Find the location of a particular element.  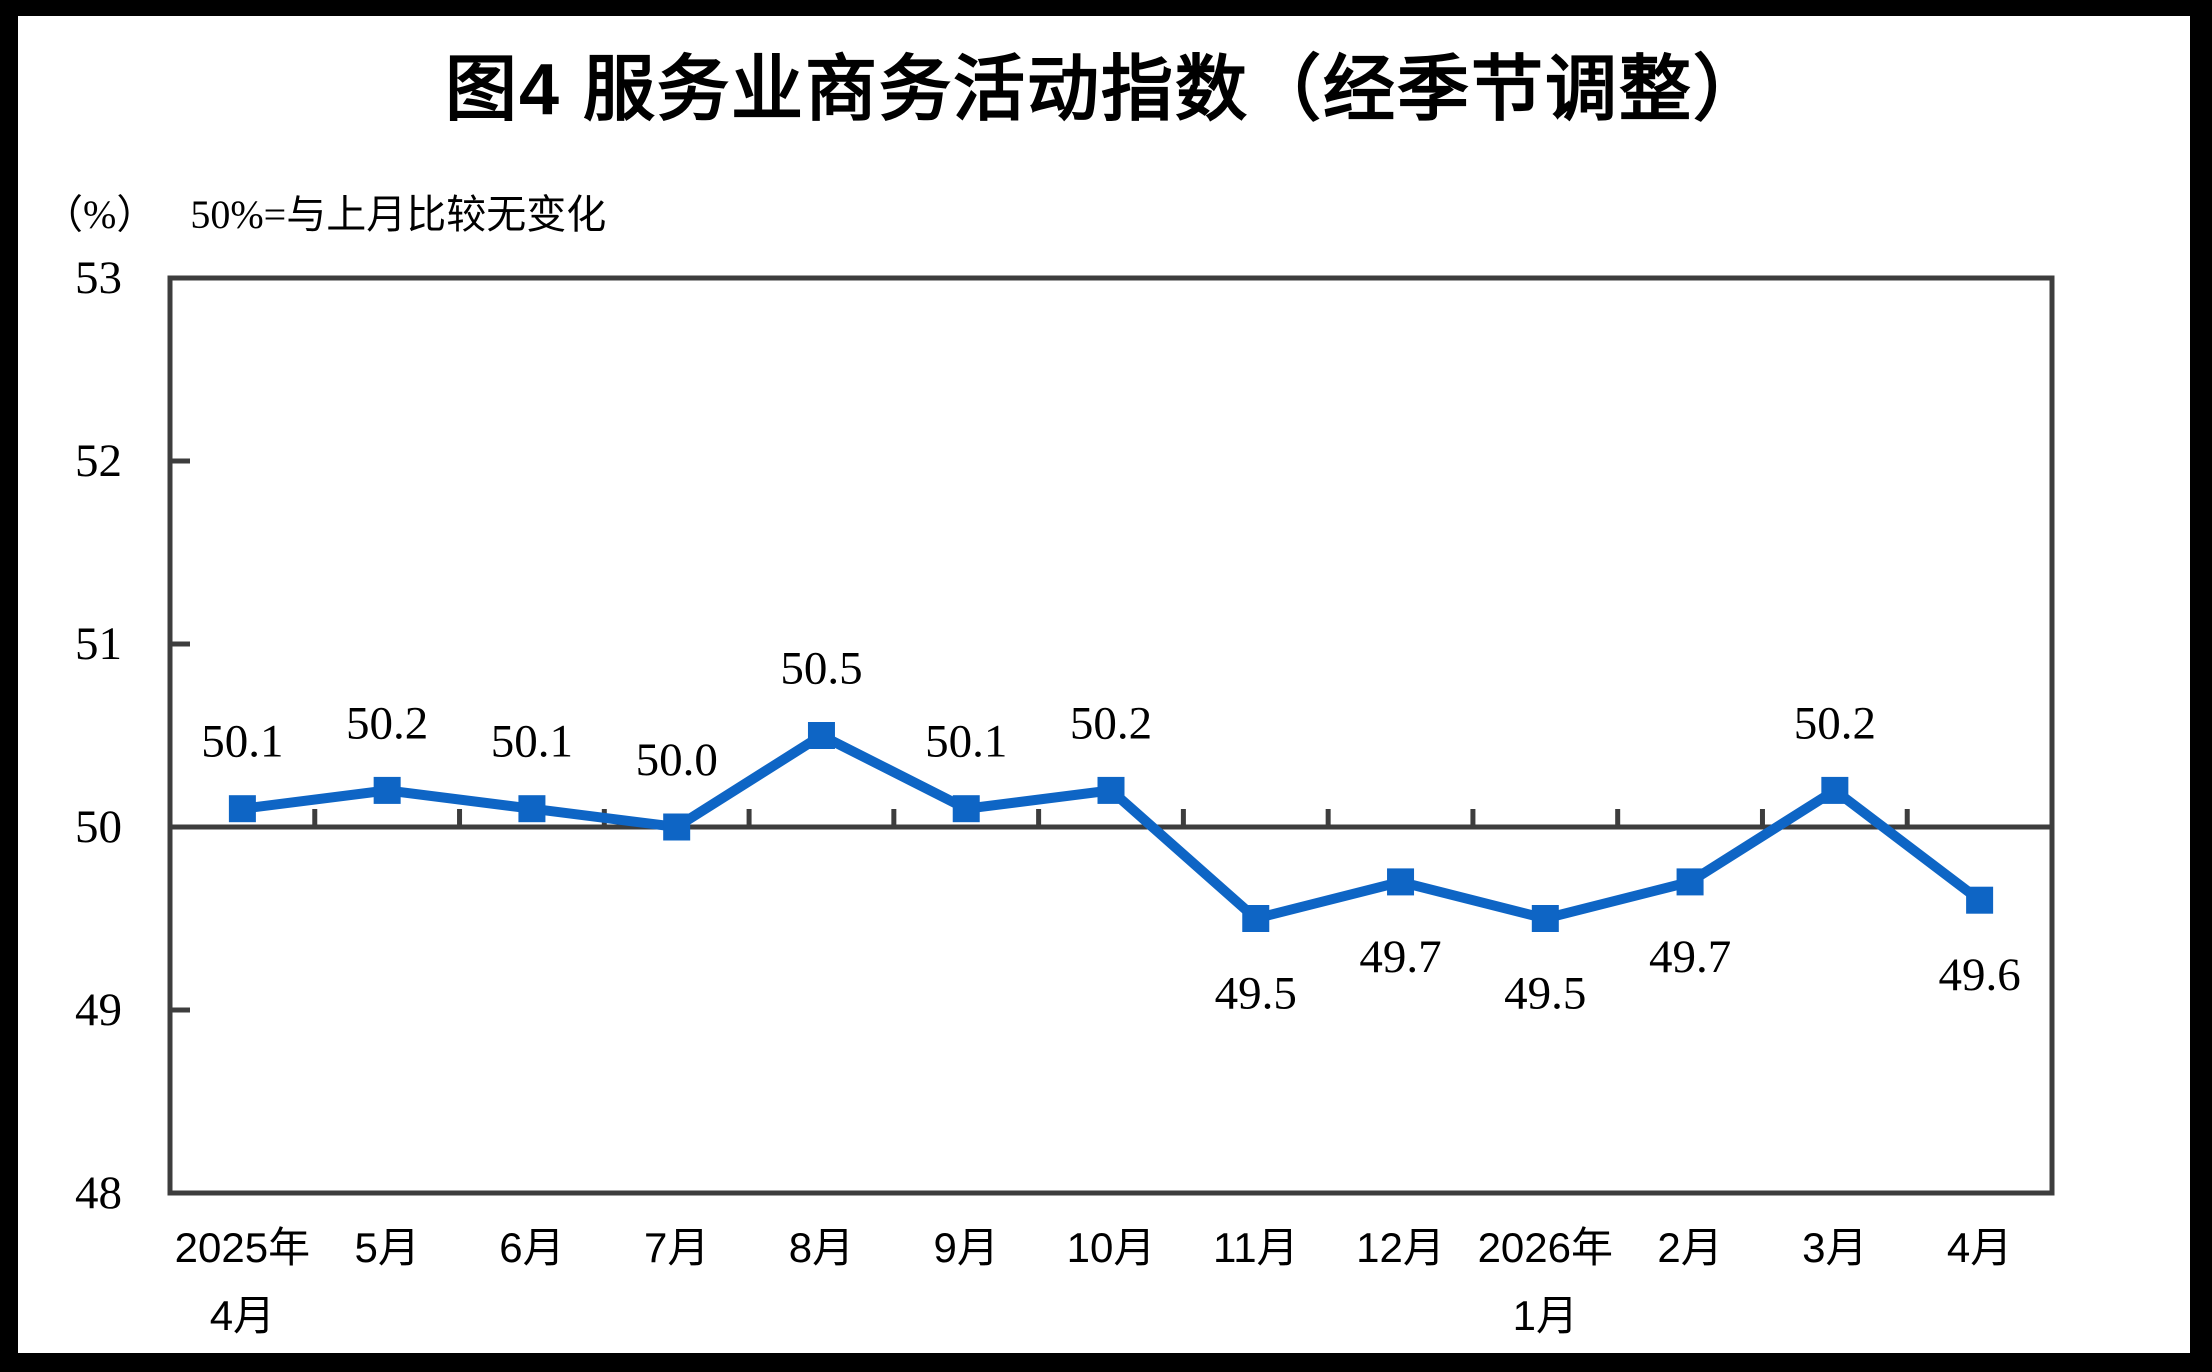

x-axis-tick-label: 1月 is located at coordinates (1545, 1315).